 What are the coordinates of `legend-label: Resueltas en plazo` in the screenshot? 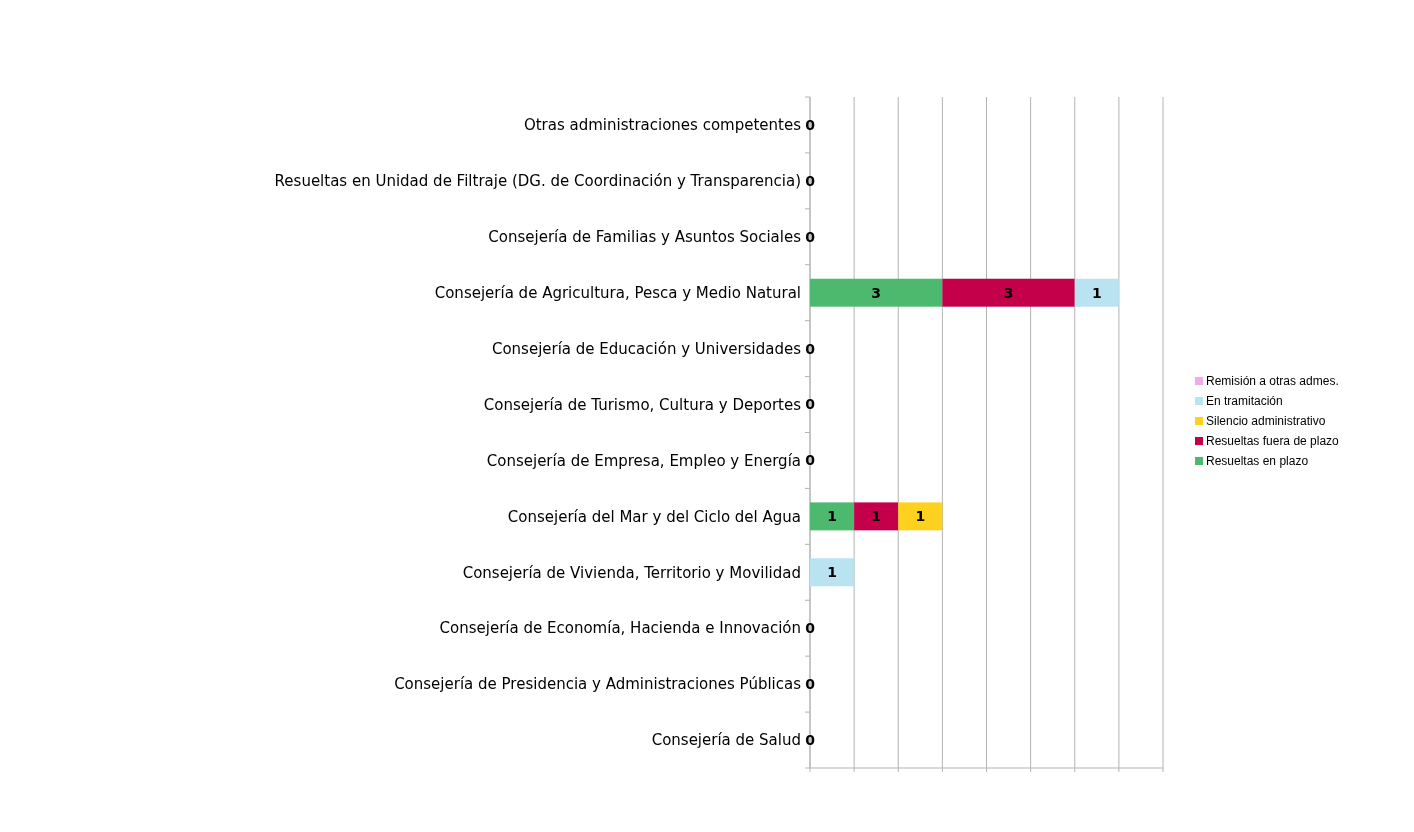 It's located at (1257, 461).